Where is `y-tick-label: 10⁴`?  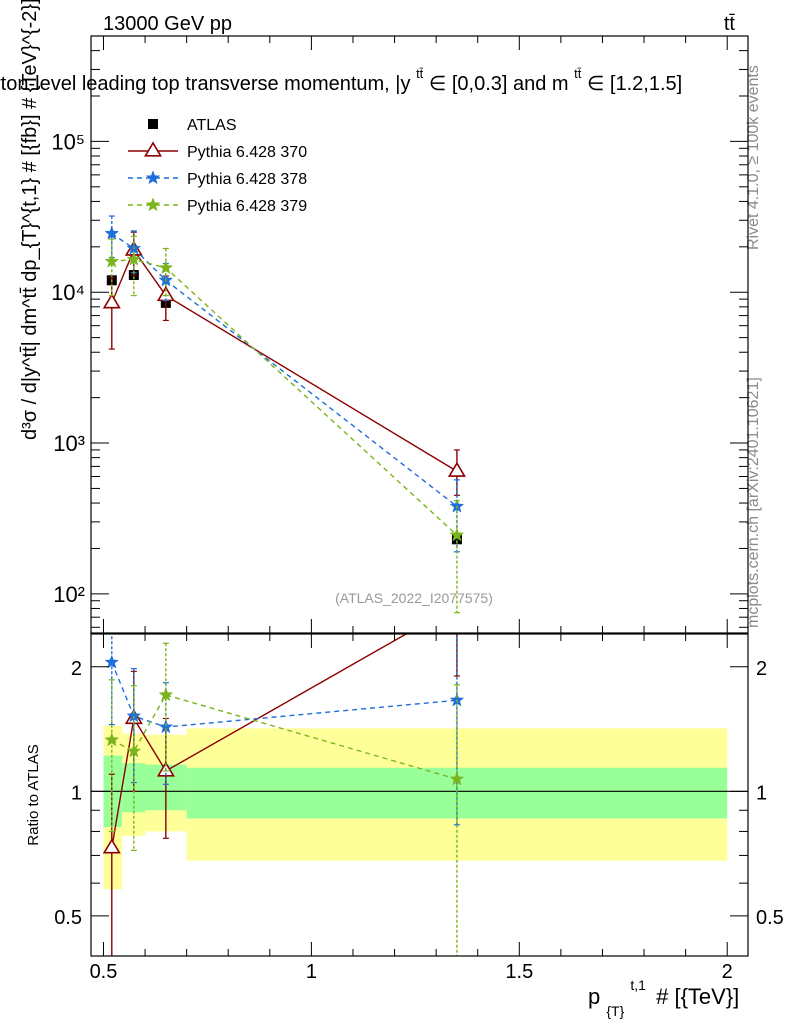
y-tick-label: 10⁴ is located at coordinates (68, 292).